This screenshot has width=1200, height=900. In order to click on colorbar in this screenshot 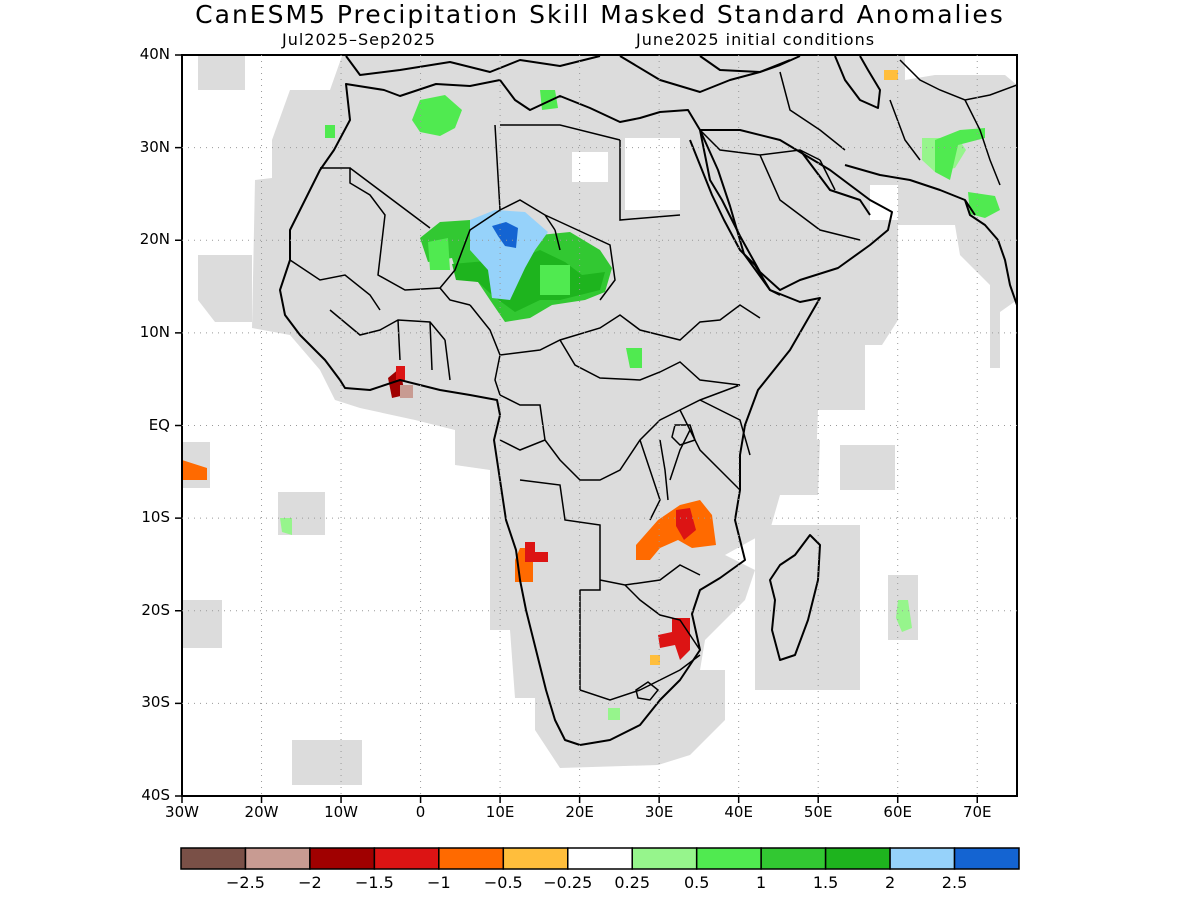, I will do `click(600, 858)`.